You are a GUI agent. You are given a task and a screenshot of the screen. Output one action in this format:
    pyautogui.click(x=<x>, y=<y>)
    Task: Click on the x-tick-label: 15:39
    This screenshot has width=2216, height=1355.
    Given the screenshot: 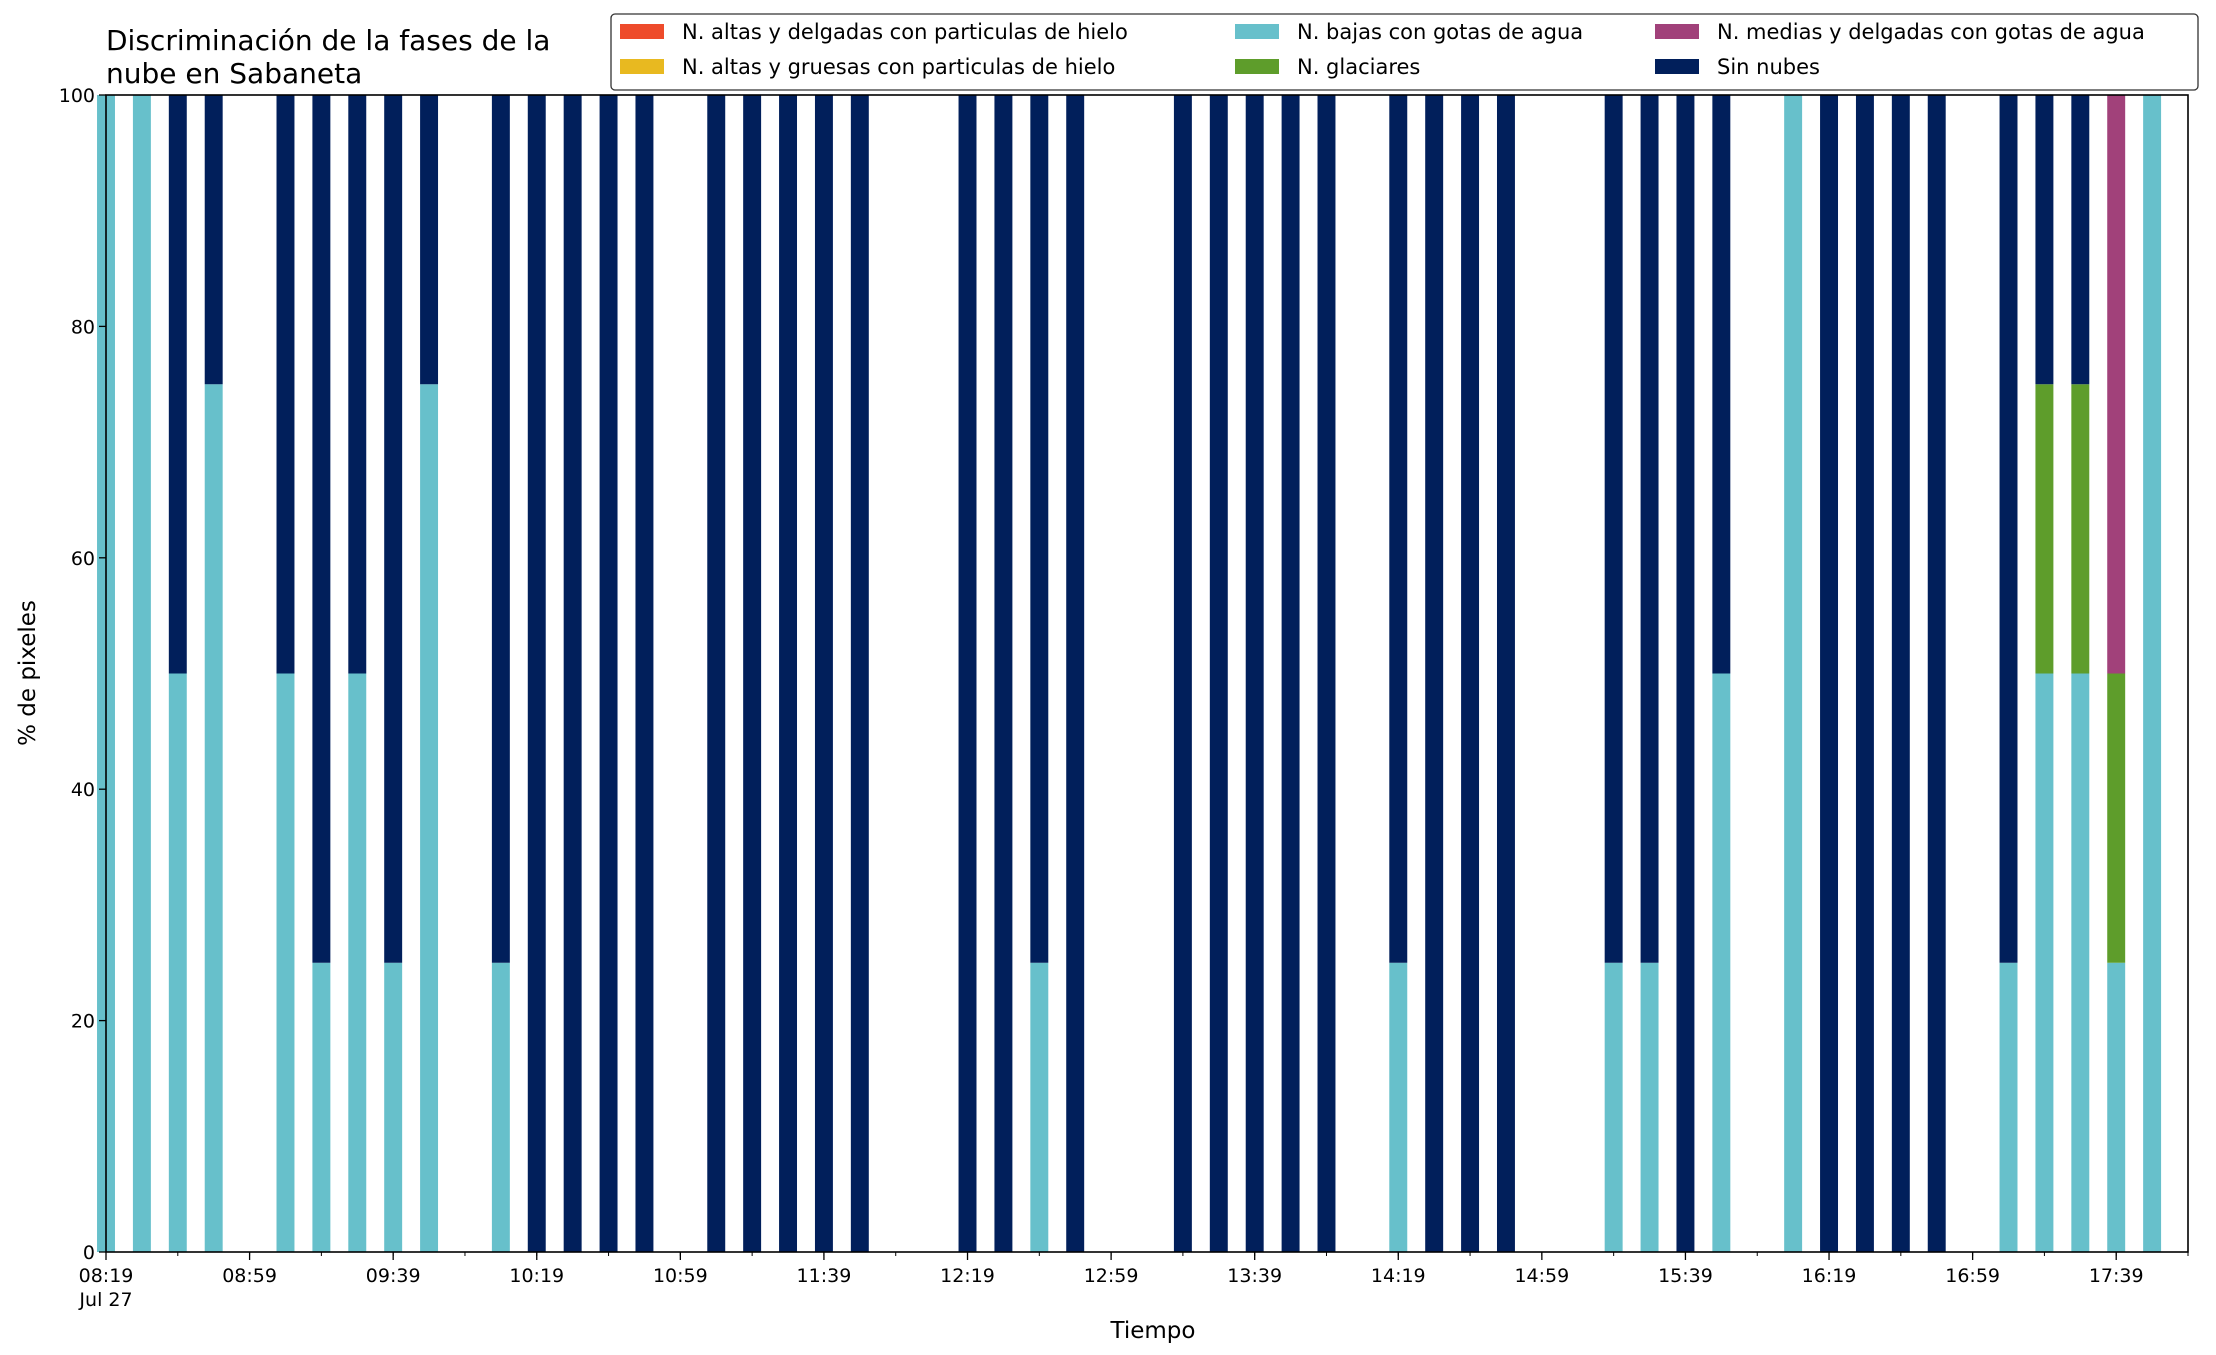 What is the action you would take?
    pyautogui.click(x=1685, y=1276)
    